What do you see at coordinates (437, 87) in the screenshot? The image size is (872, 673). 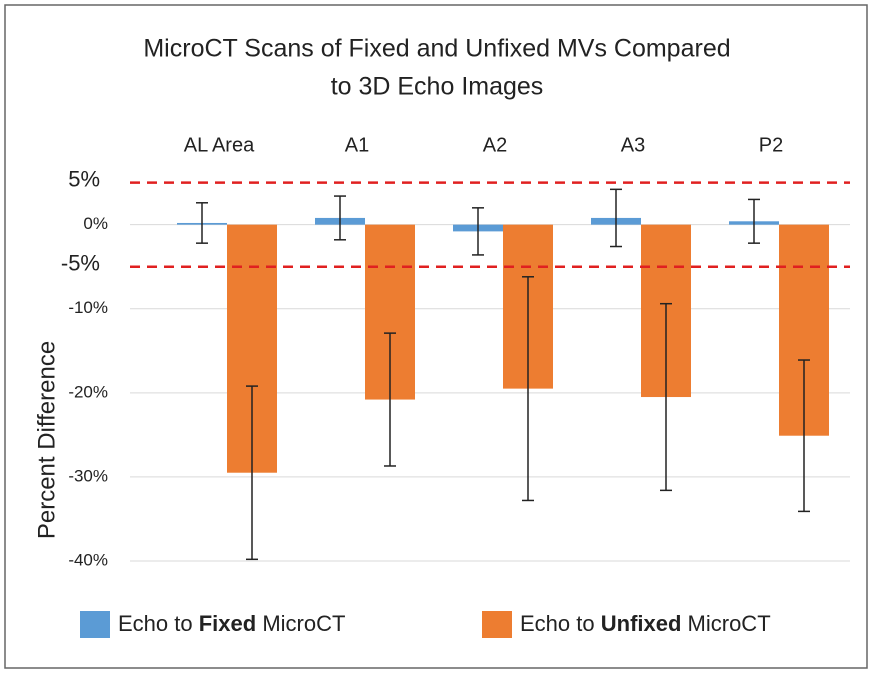 I see `chart-title: to 3D Echo Images` at bounding box center [437, 87].